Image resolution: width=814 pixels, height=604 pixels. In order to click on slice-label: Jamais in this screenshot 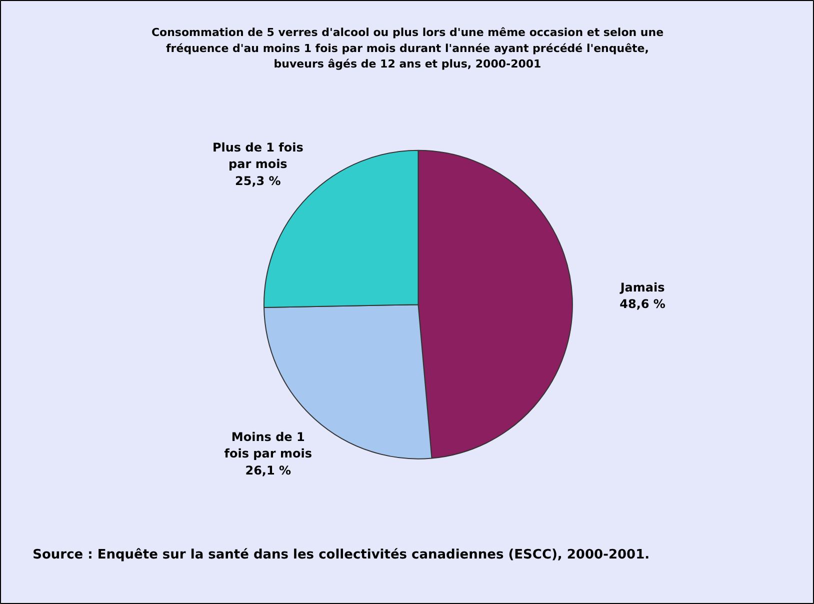, I will do `click(642, 287)`.